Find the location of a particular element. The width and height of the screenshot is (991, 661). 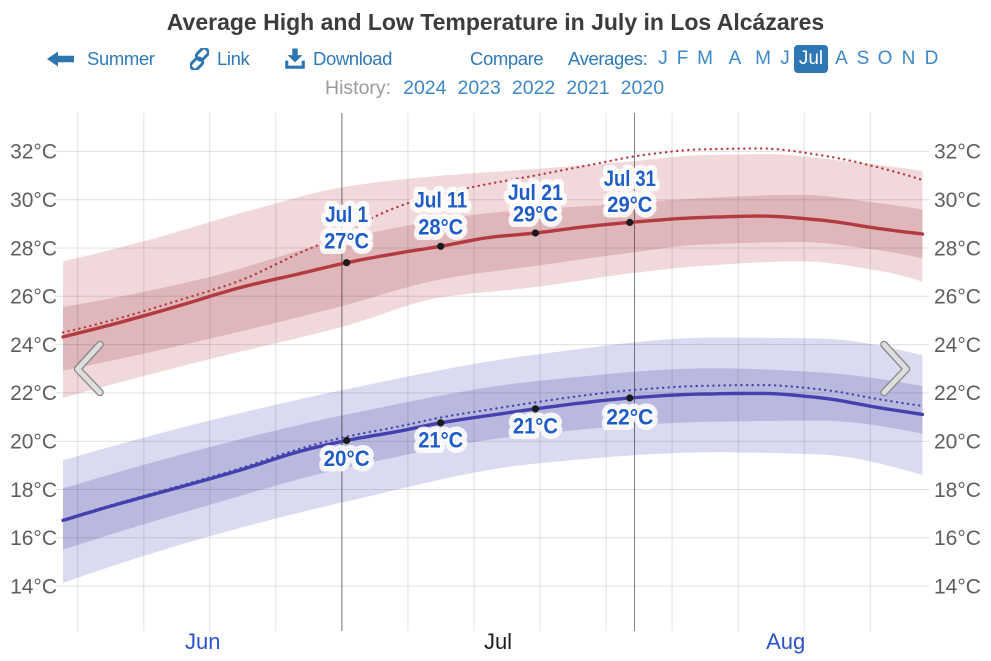

svg-text: Jul 31 is located at coordinates (630, 178).